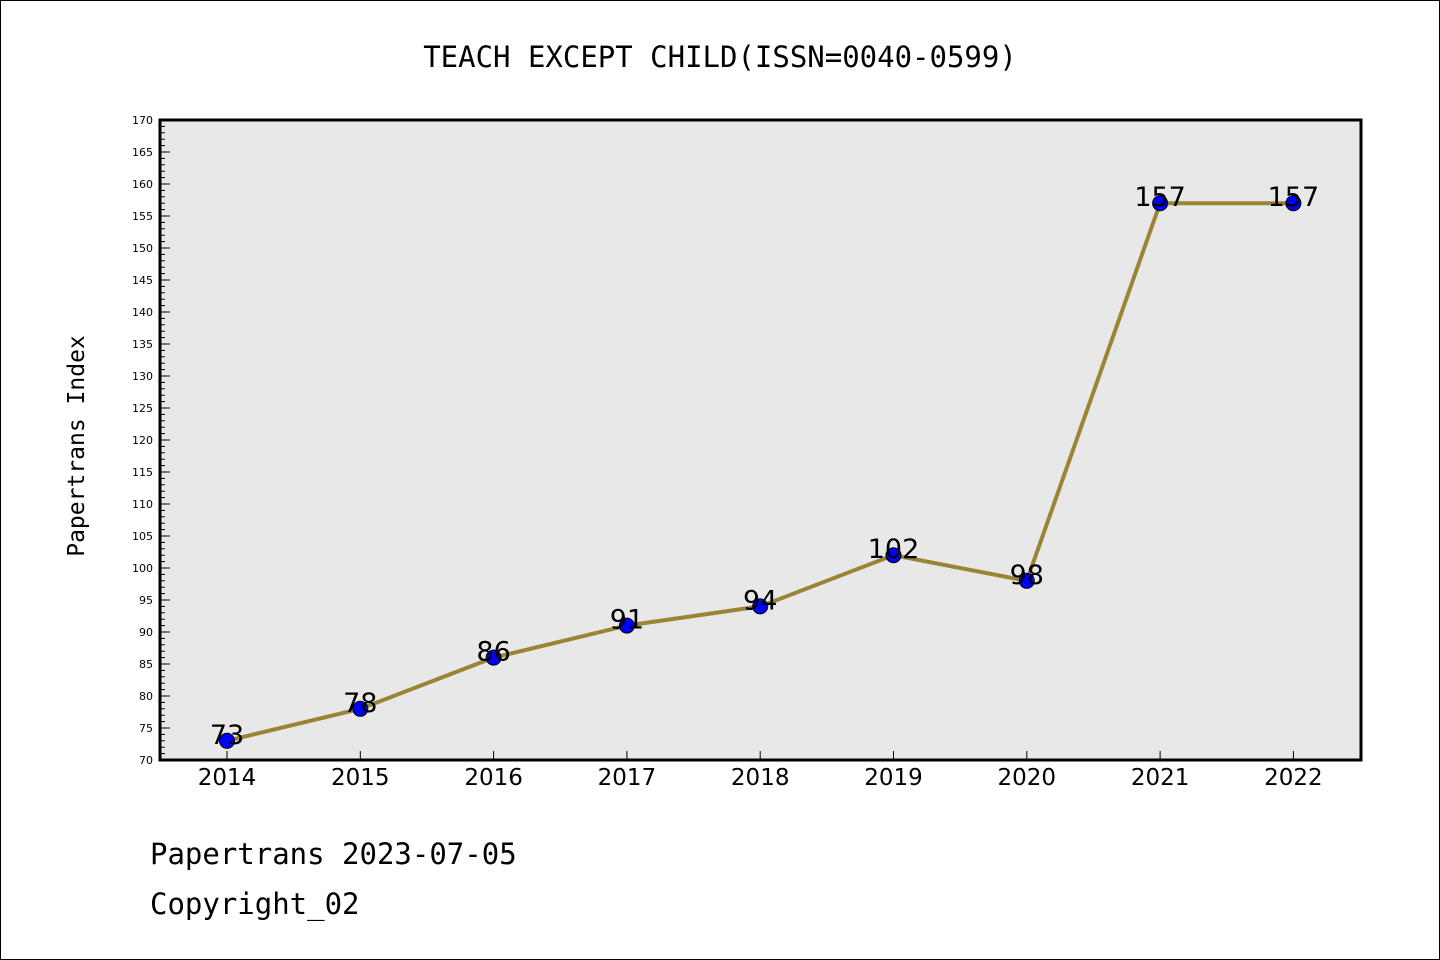  I want to click on data-label: 102, so click(894, 549).